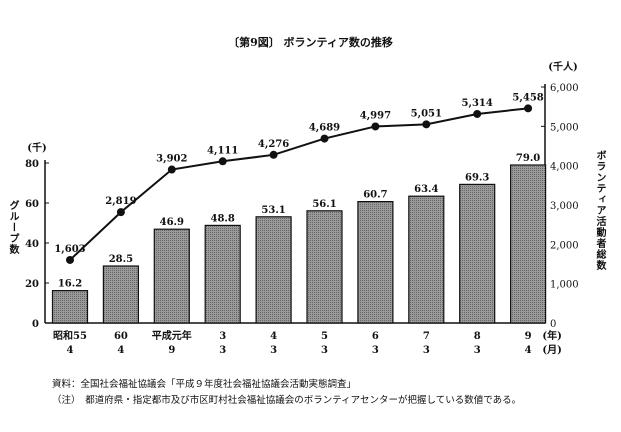 This screenshot has width=621, height=432. Describe the element at coordinates (562, 66) in the screenshot. I see `right-axis-unit: (千人)` at that location.